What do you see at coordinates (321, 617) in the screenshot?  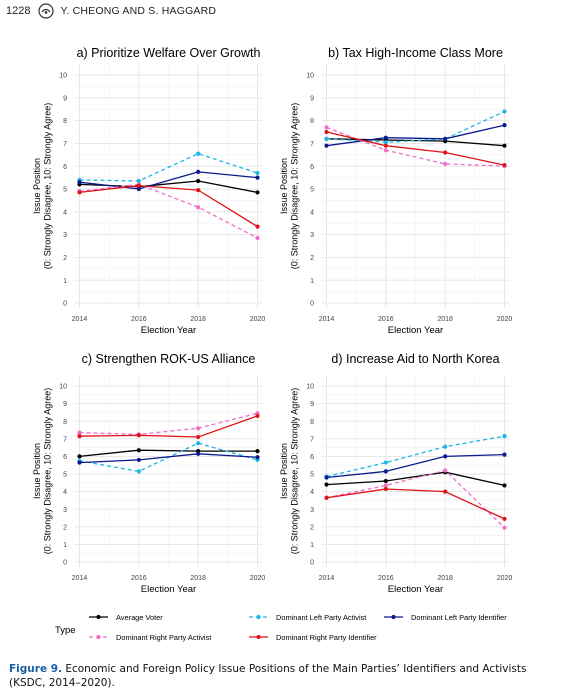 I see `legend-label: Dominant Left Party Activist` at bounding box center [321, 617].